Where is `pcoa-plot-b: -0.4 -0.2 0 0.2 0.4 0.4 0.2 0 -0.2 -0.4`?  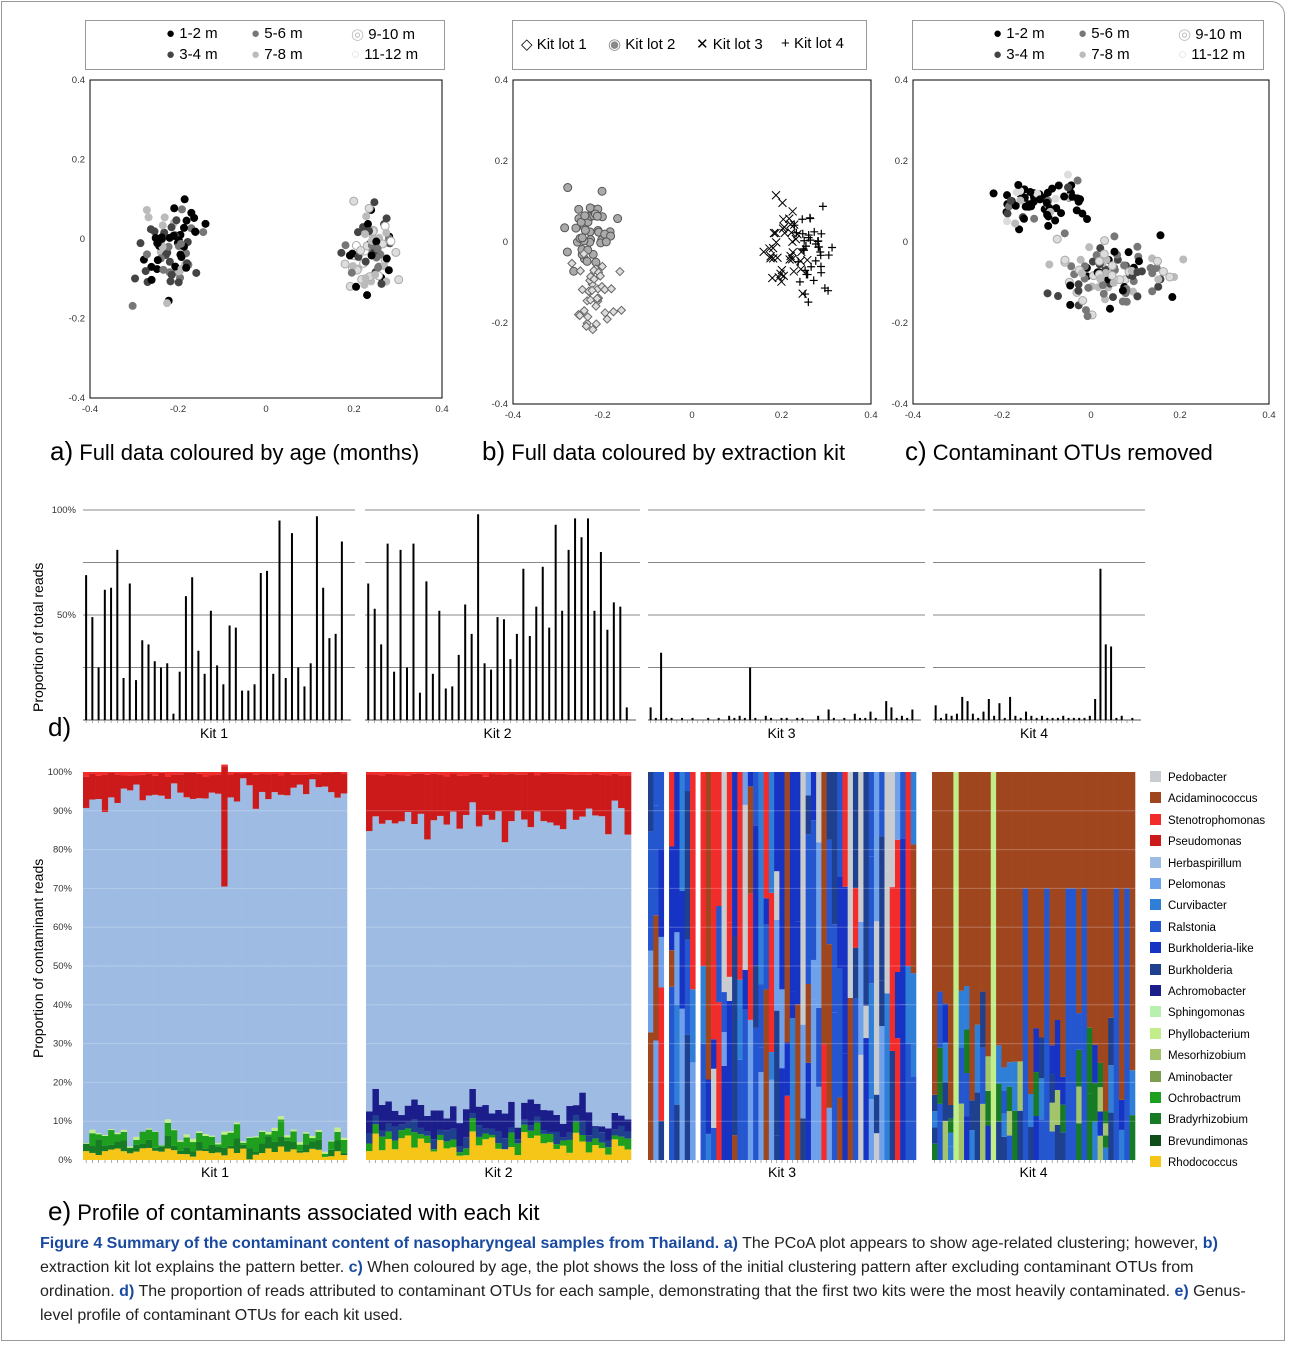
pcoa-plot-b: -0.4 -0.2 0 0.2 0.4 0.4 0.2 0 -0.2 -0.4 is located at coordinates (685, 248).